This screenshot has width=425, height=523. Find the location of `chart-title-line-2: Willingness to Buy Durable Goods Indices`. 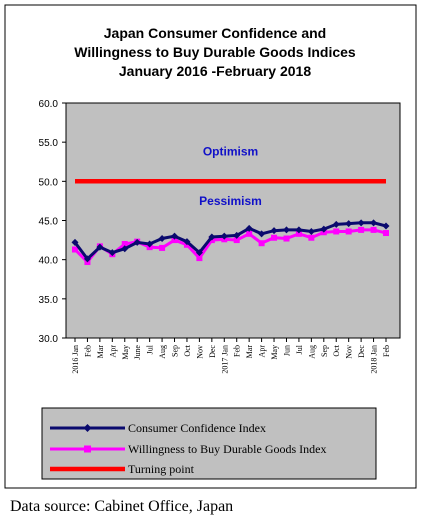

chart-title-line-2: Willingness to Buy Durable Goods Indices is located at coordinates (215, 52).